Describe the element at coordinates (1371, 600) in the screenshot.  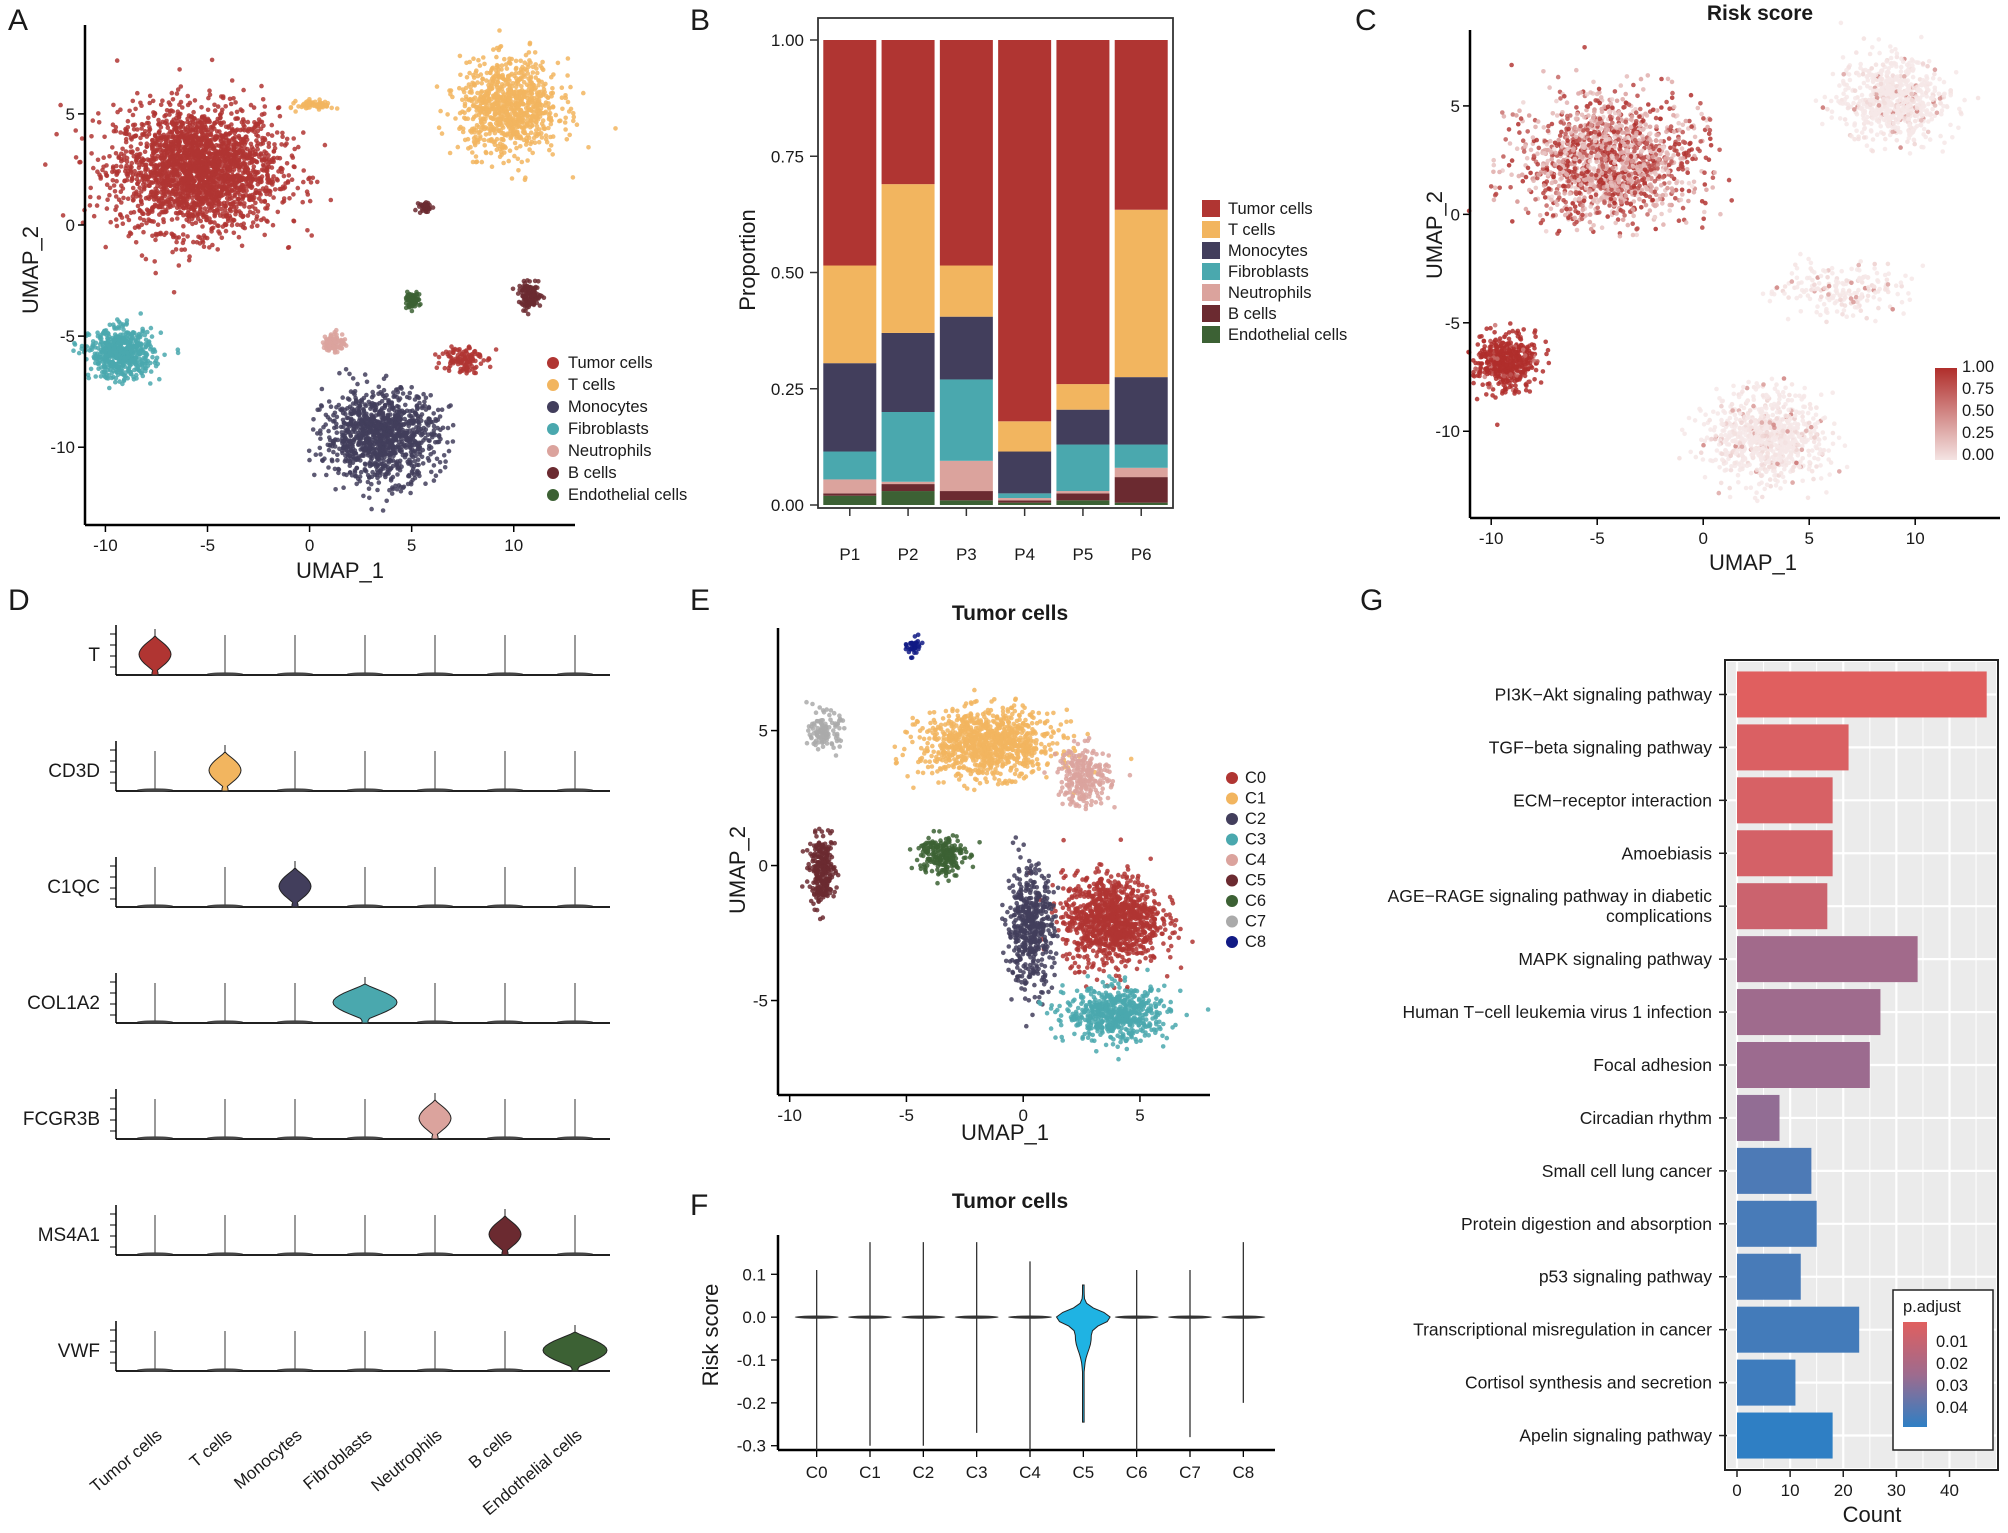
I see `panel-label-g: G` at that location.